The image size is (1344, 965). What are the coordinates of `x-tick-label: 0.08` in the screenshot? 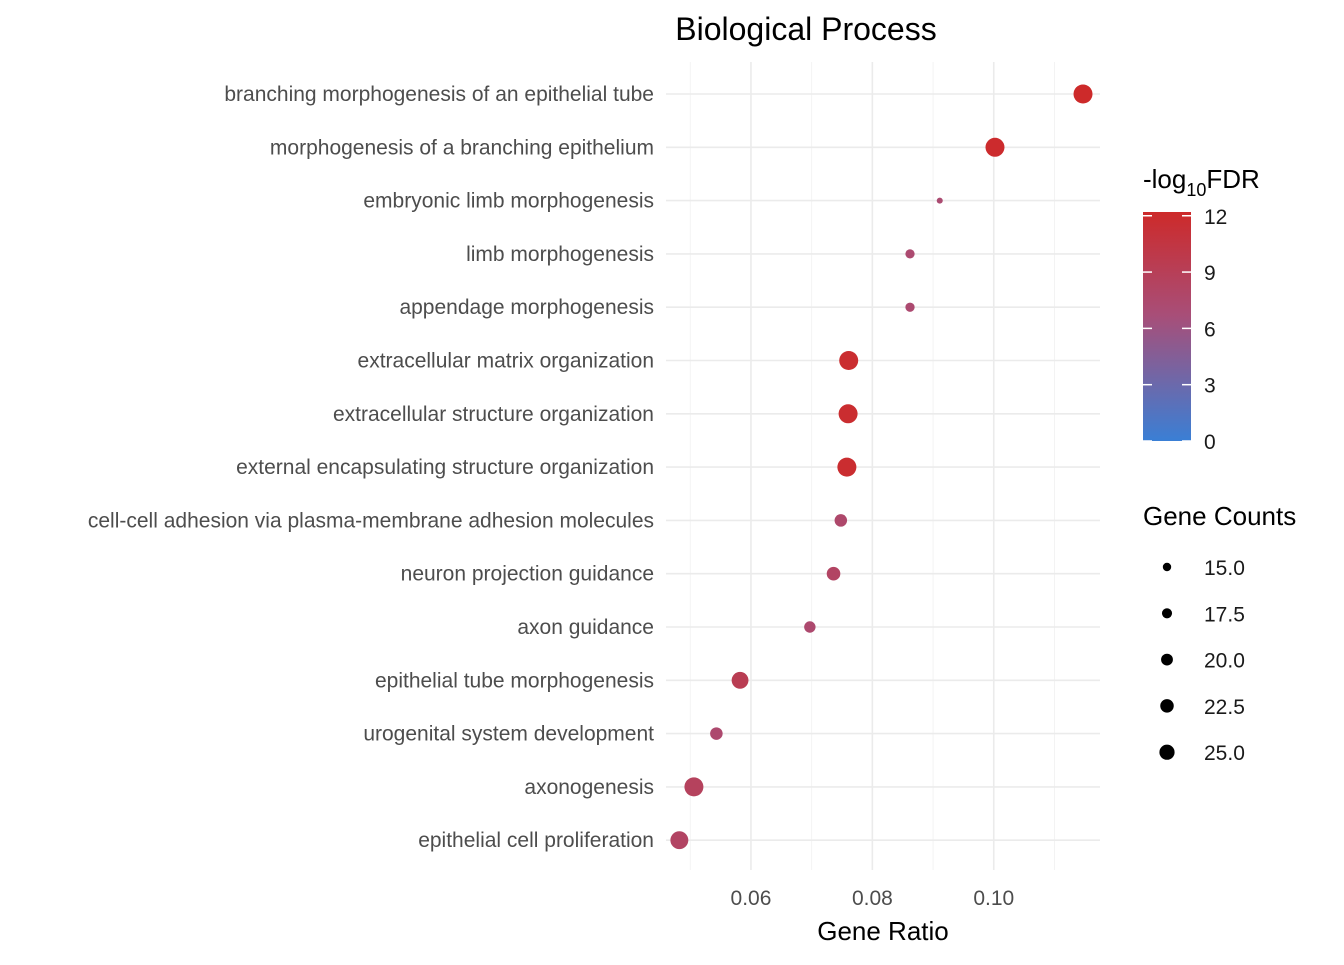 It's located at (872, 898).